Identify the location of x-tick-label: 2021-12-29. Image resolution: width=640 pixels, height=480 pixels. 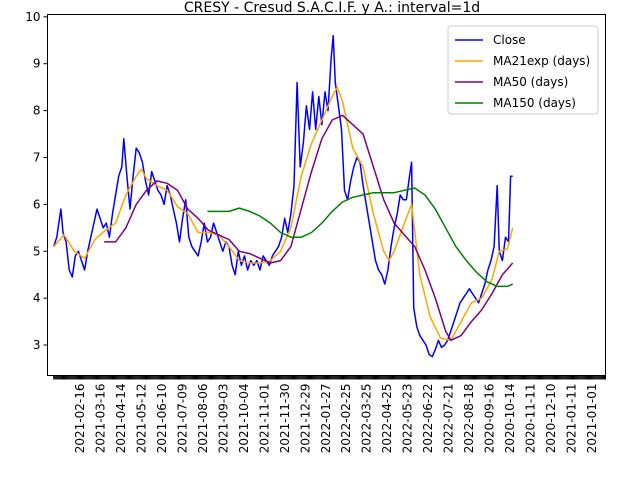
(305, 419).